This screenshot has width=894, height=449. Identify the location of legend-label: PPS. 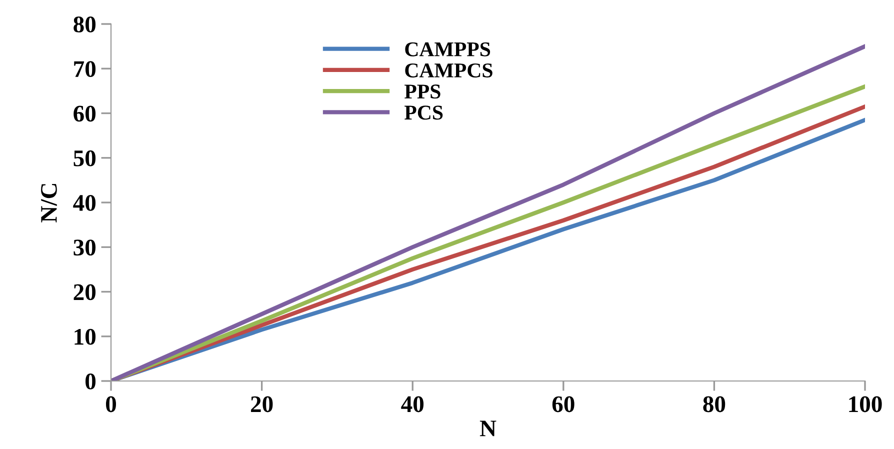
(422, 91).